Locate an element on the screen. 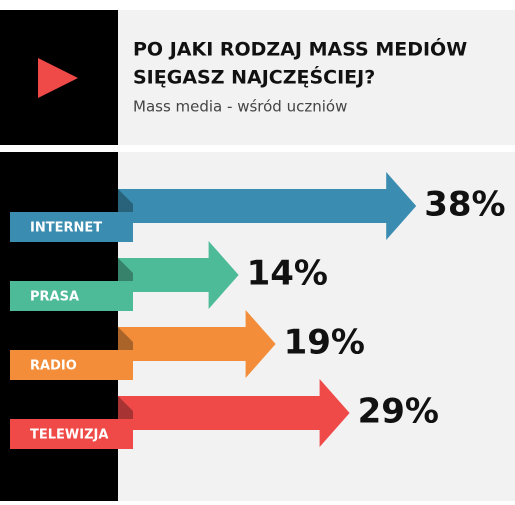  value-label: 14% is located at coordinates (287, 274).